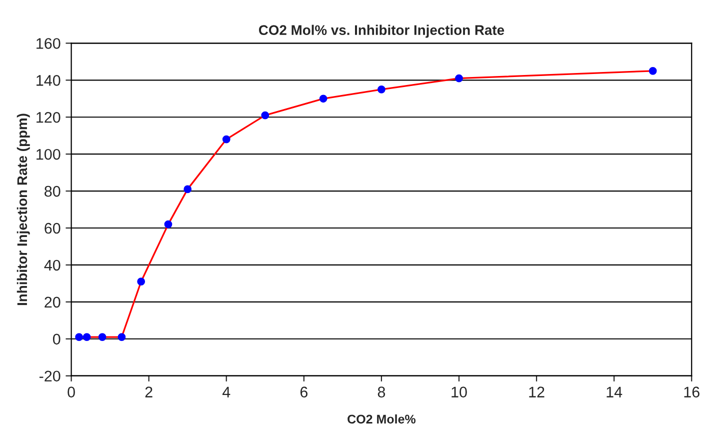 The height and width of the screenshot is (432, 713). What do you see at coordinates (692, 392) in the screenshot?
I see `x-tick-label: 16` at bounding box center [692, 392].